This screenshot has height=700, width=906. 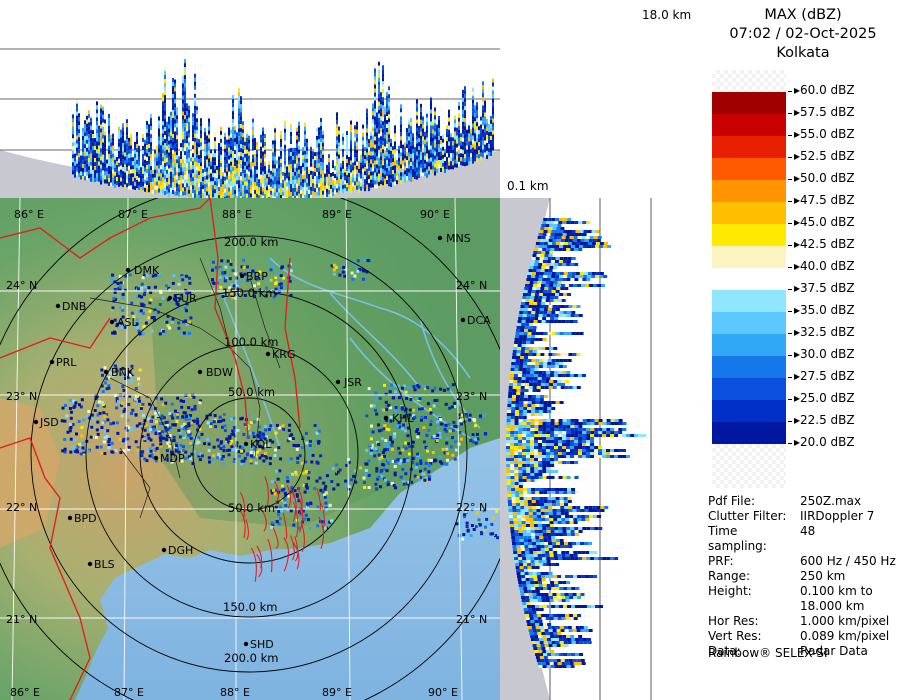 What do you see at coordinates (824, 288) in the screenshot?
I see `legend-label: ▸37.5 dBZ` at bounding box center [824, 288].